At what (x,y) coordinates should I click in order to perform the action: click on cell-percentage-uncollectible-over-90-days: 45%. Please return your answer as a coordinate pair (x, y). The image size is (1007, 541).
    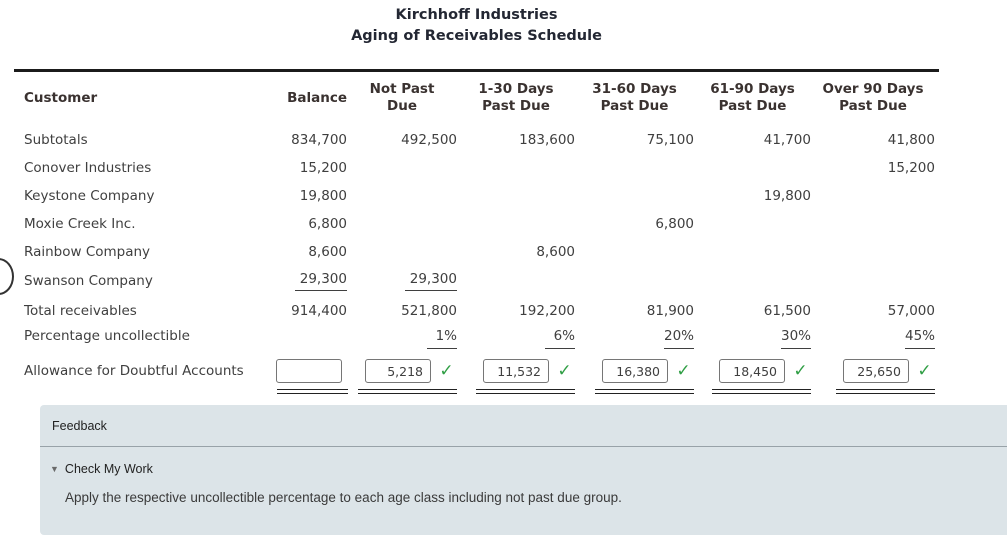
    Looking at the image, I should click on (875, 342).